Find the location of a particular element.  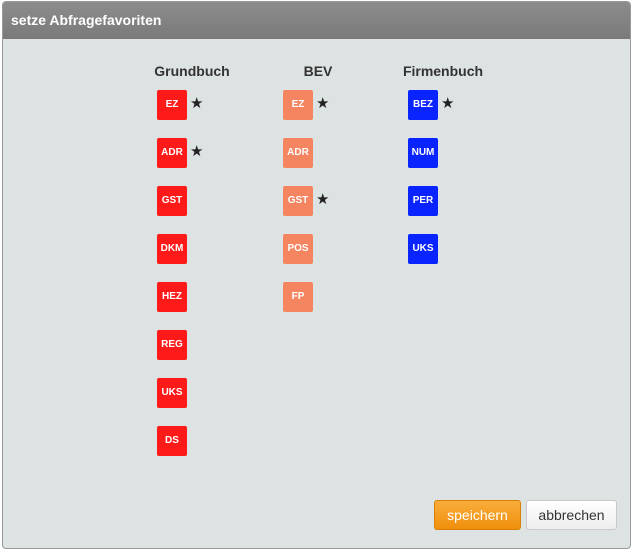

column-header-grundbuch: Grundbuch is located at coordinates (192, 71).